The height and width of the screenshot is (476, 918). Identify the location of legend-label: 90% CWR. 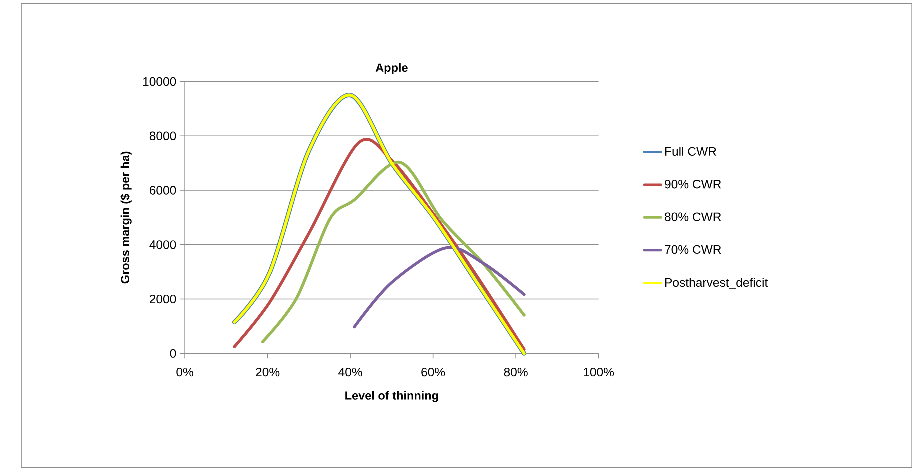
(693, 184).